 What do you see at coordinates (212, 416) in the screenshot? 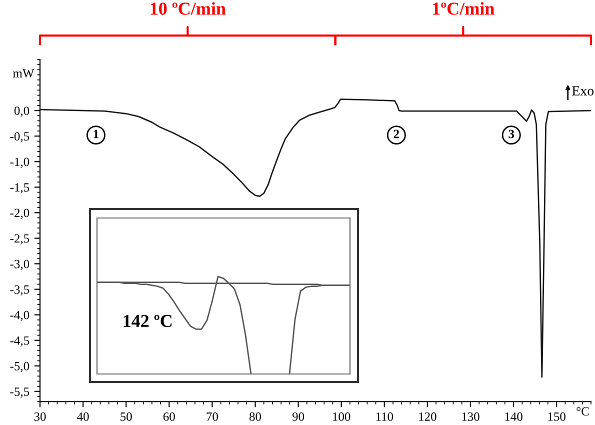
I see `x-tick-label: 70` at bounding box center [212, 416].